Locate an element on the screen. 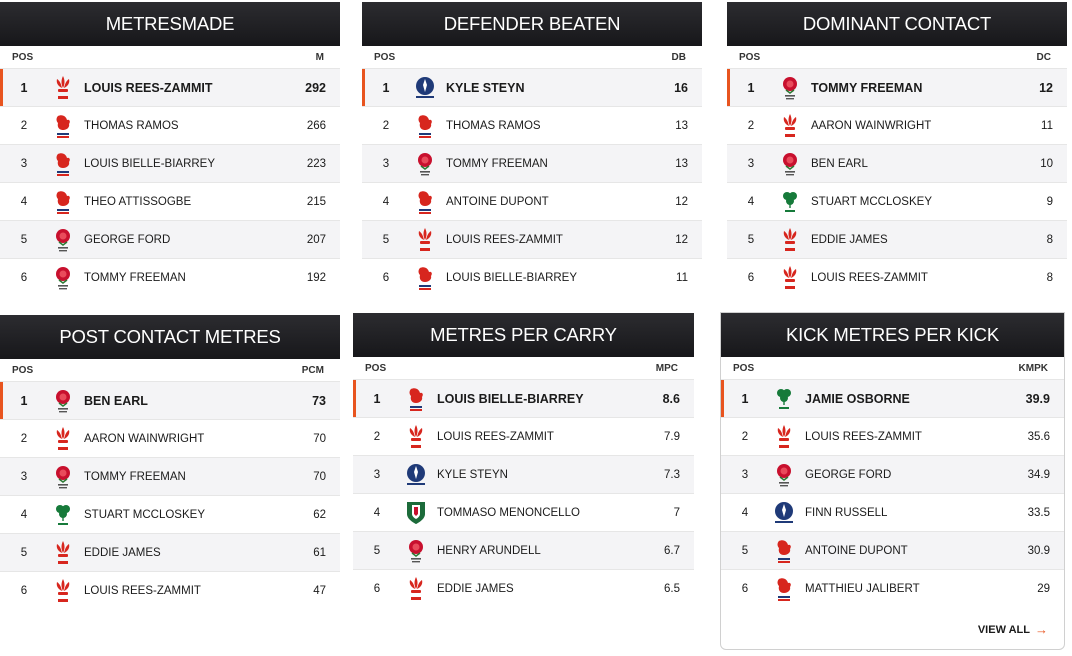 This screenshot has width=1072, height=656. table-row: 6 LOUIS REES-ZAMMIT 8 is located at coordinates (897, 277).